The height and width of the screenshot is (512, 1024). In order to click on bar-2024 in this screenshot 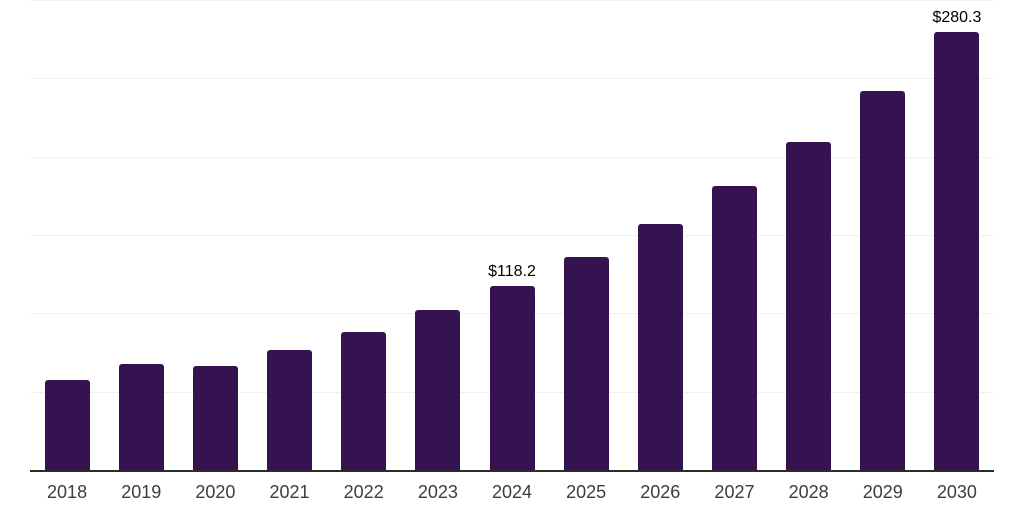, I will do `click(512, 378)`.